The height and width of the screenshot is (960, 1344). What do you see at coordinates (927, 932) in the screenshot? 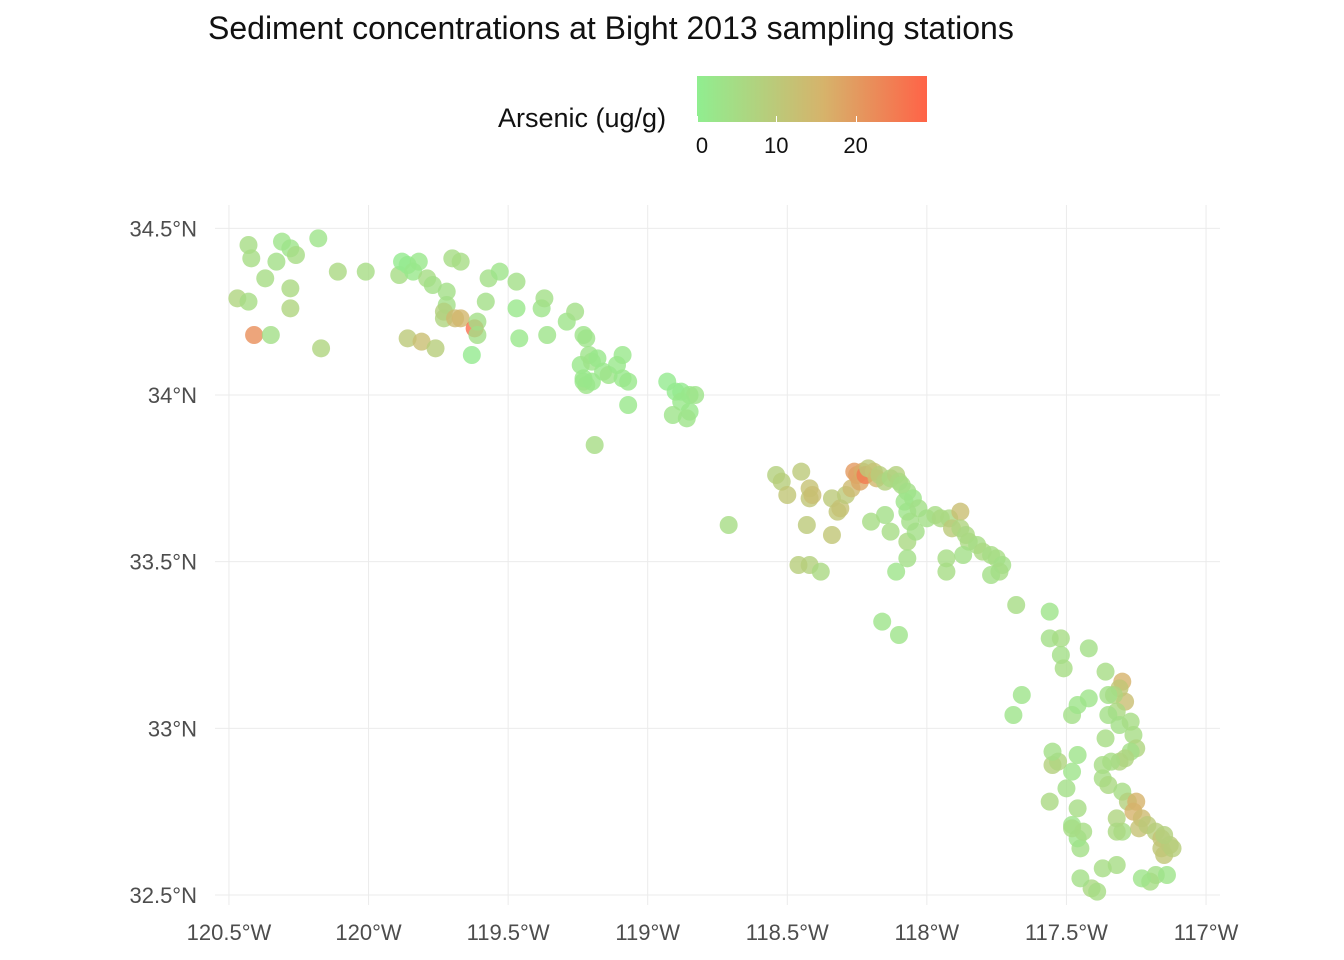
I see `x-tick-label: 118°W` at bounding box center [927, 932].